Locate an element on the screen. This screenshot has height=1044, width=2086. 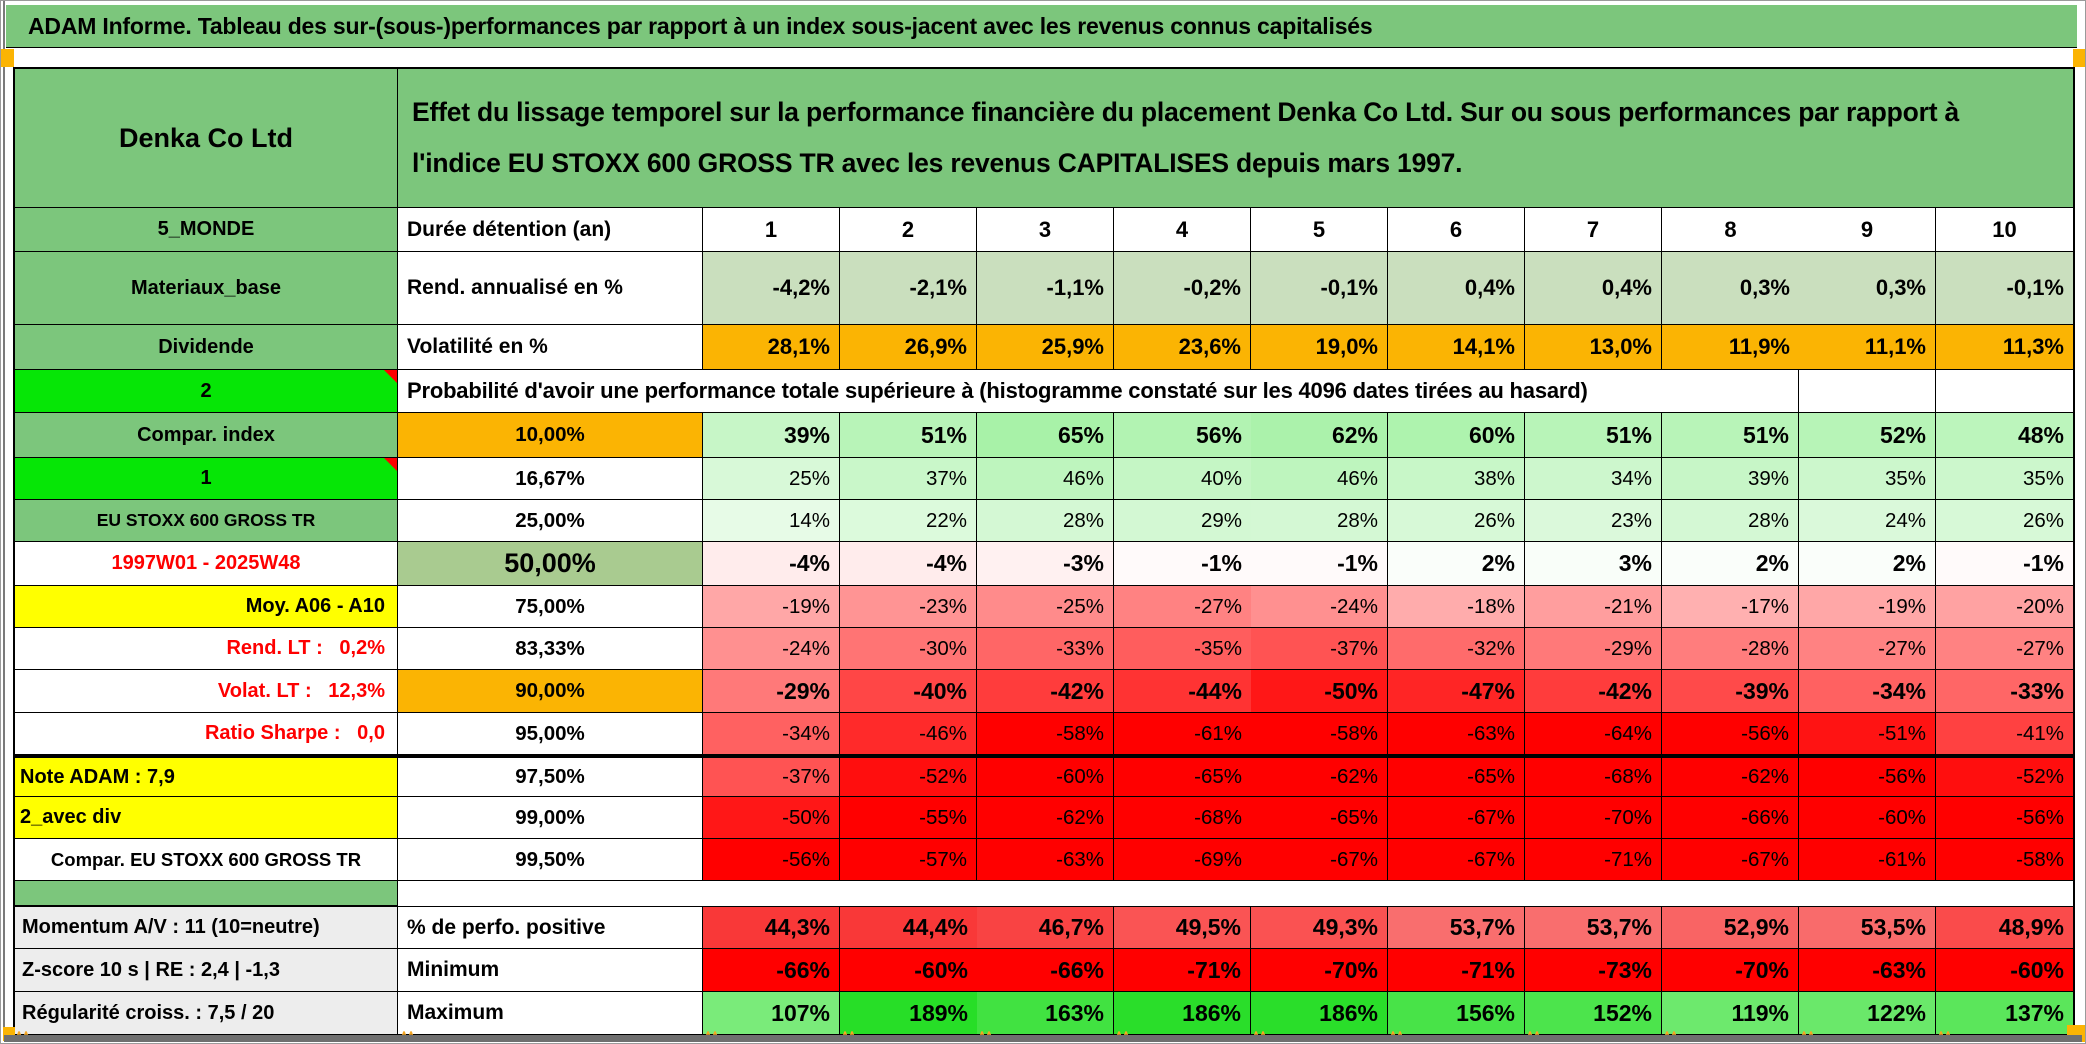
probability-value-cell: -67% is located at coordinates (1456, 860).